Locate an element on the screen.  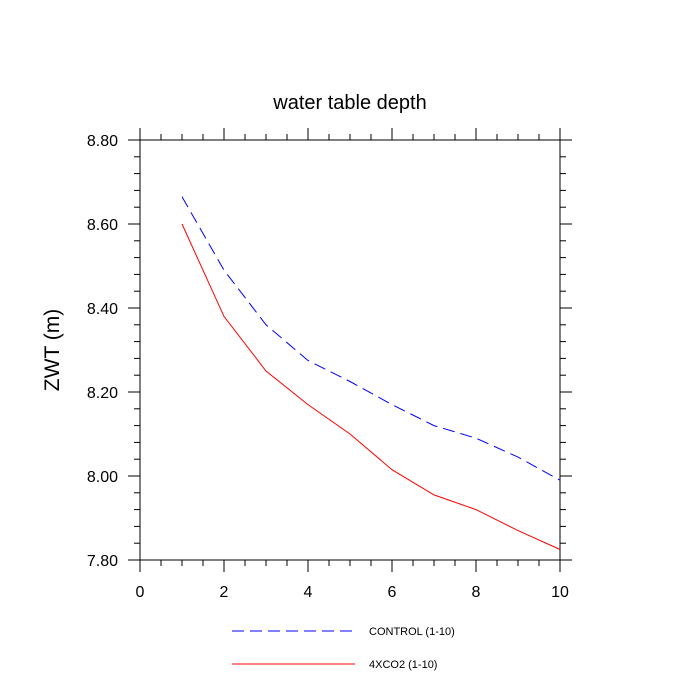
legend-label-0: CONTROL (1-10) is located at coordinates (412, 632).